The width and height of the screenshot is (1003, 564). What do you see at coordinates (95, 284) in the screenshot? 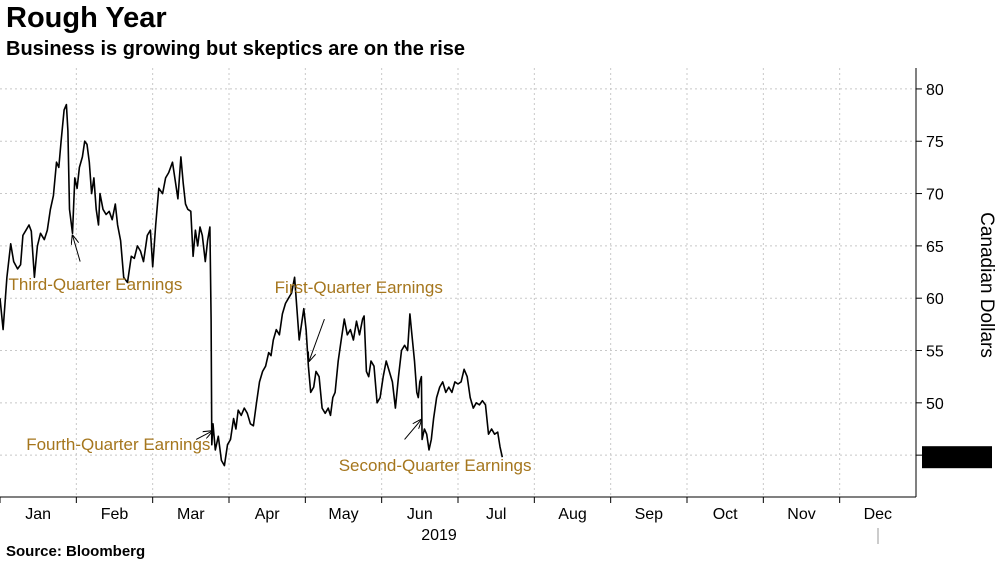
I see `annotation-third-quarter-earnings: Third-Quarter Earnings` at bounding box center [95, 284].